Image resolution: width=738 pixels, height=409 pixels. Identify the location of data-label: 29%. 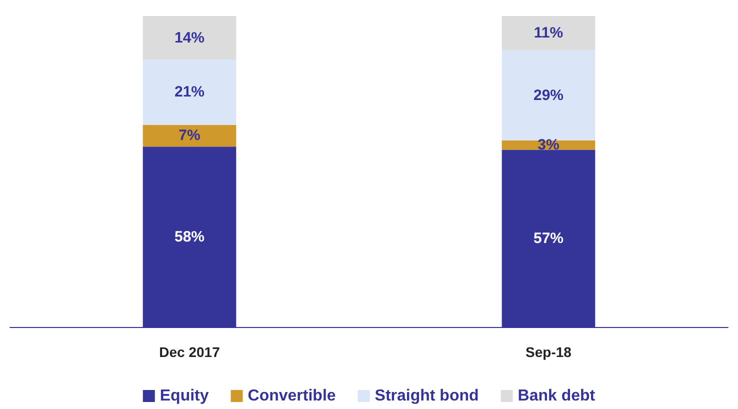
(548, 95).